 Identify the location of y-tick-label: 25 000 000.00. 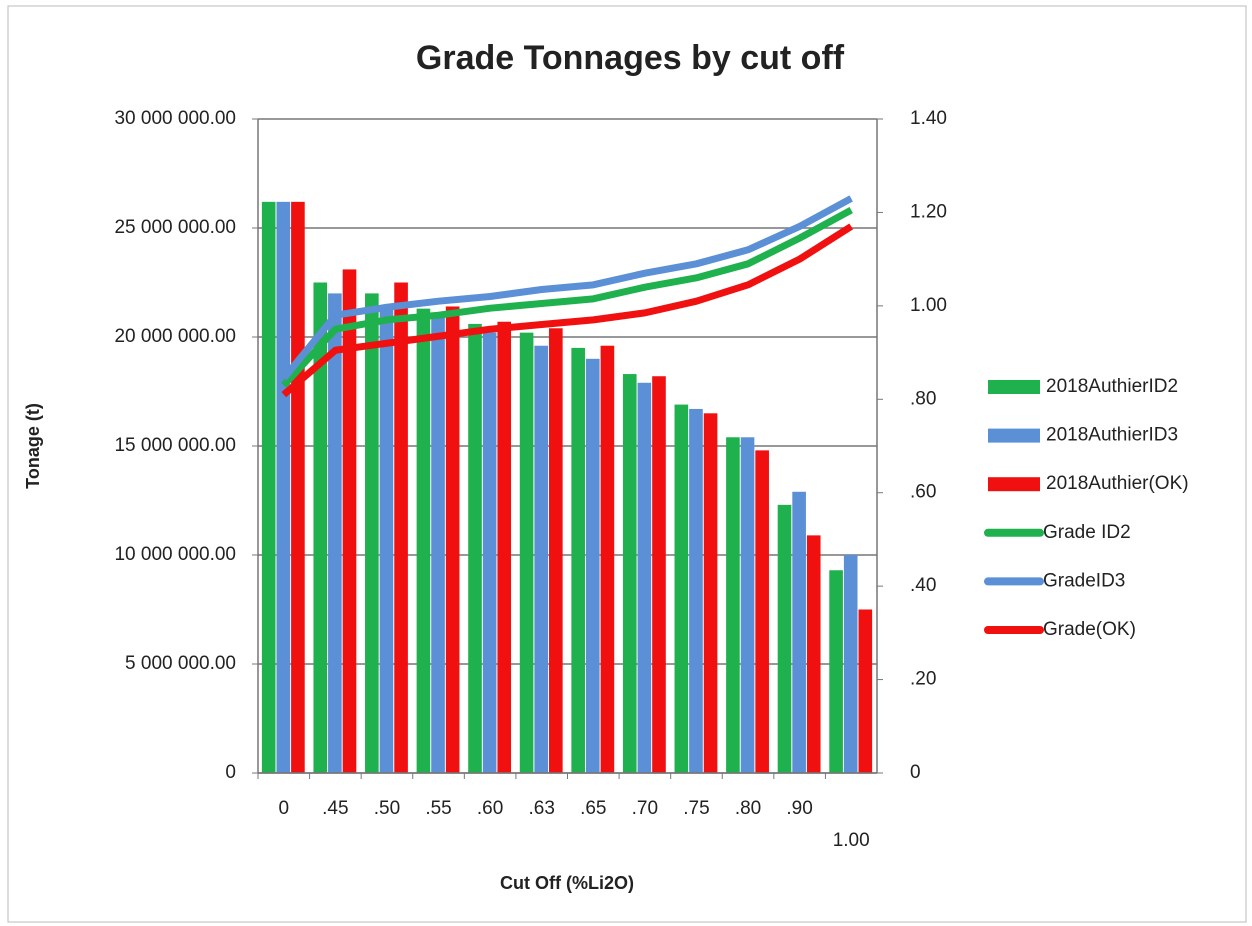
(175, 227).